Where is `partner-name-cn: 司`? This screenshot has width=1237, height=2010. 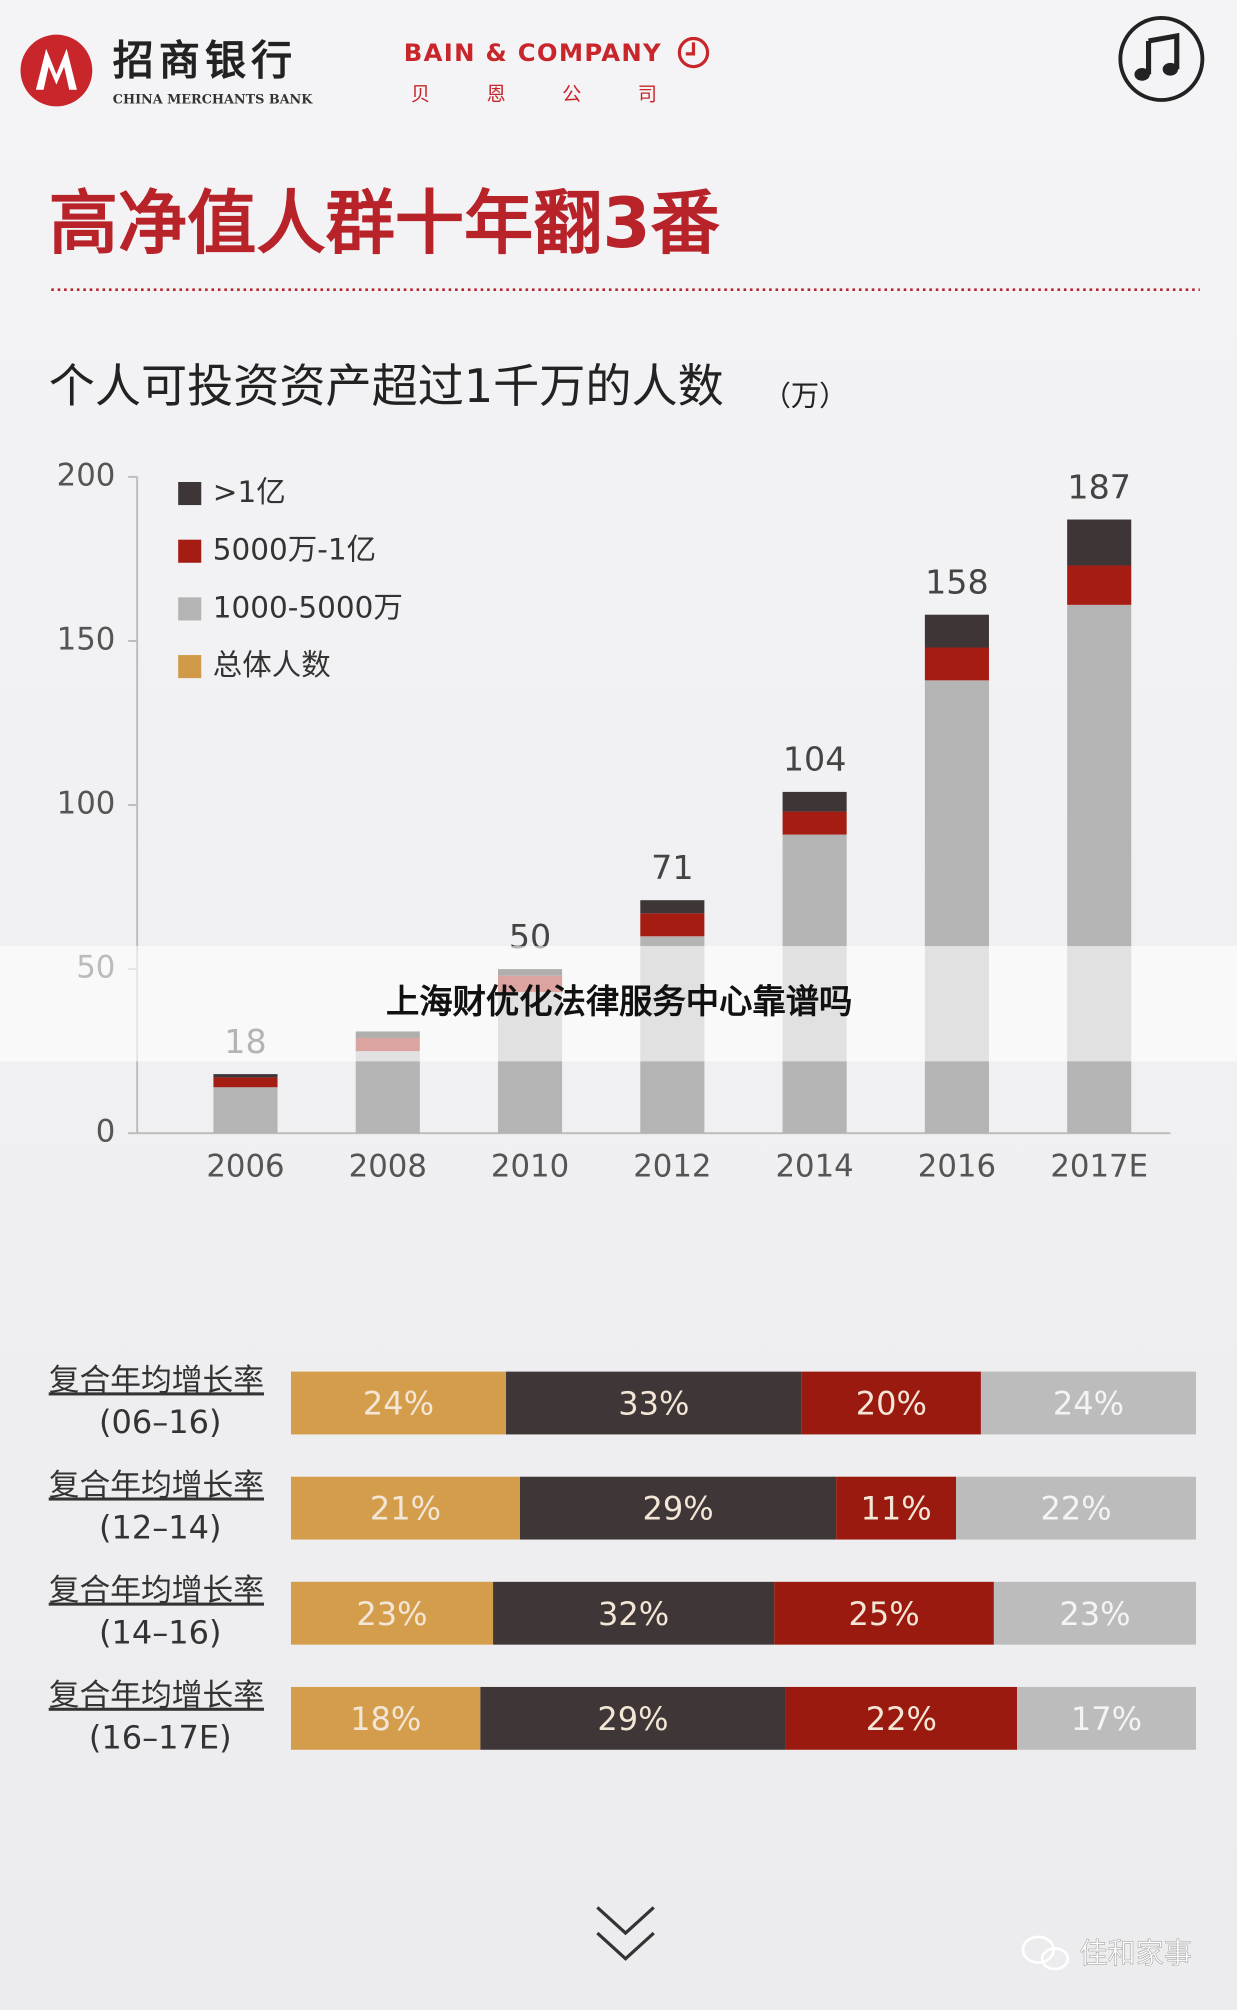 partner-name-cn: 司 is located at coordinates (647, 93).